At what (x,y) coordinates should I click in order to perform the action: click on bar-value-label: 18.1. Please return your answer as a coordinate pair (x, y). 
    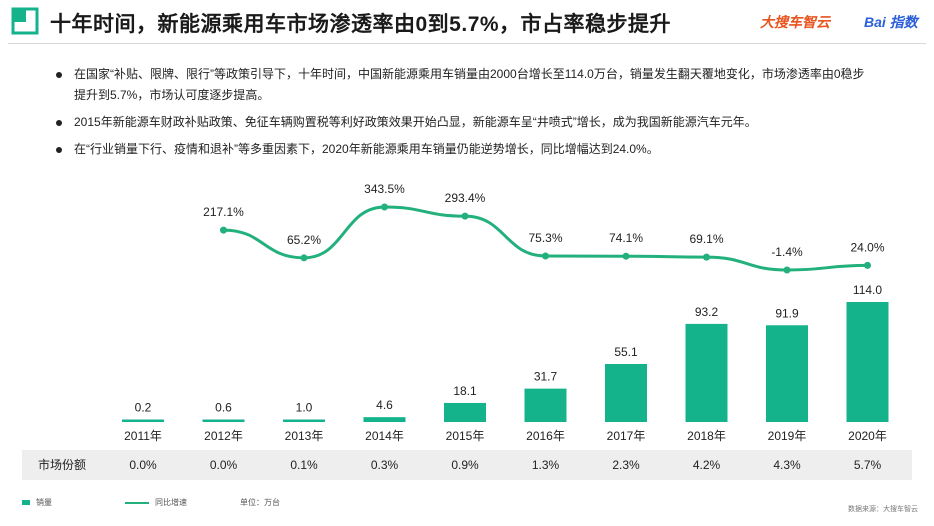
    Looking at the image, I should click on (465, 391).